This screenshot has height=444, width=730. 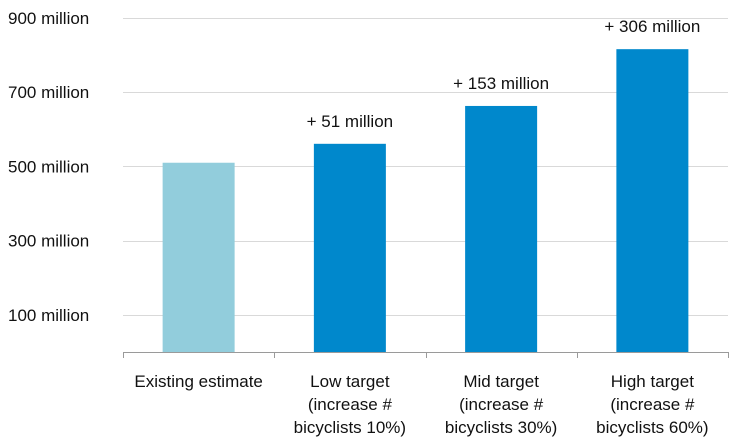 What do you see at coordinates (350, 121) in the screenshot?
I see `data-label: + 51 million` at bounding box center [350, 121].